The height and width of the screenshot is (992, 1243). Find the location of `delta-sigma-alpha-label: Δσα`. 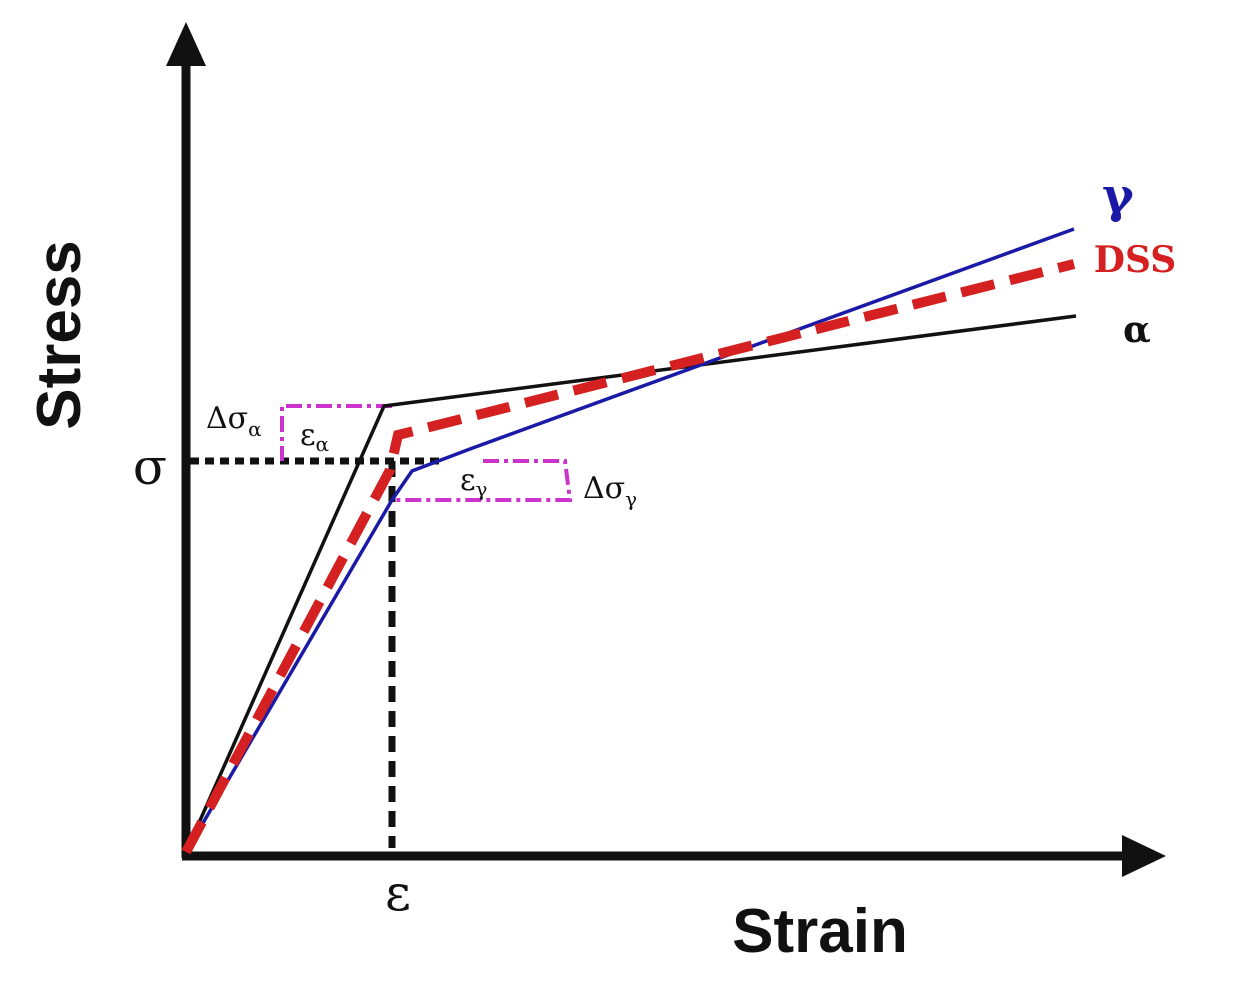

delta-sigma-alpha-label: Δσα is located at coordinates (234, 421).